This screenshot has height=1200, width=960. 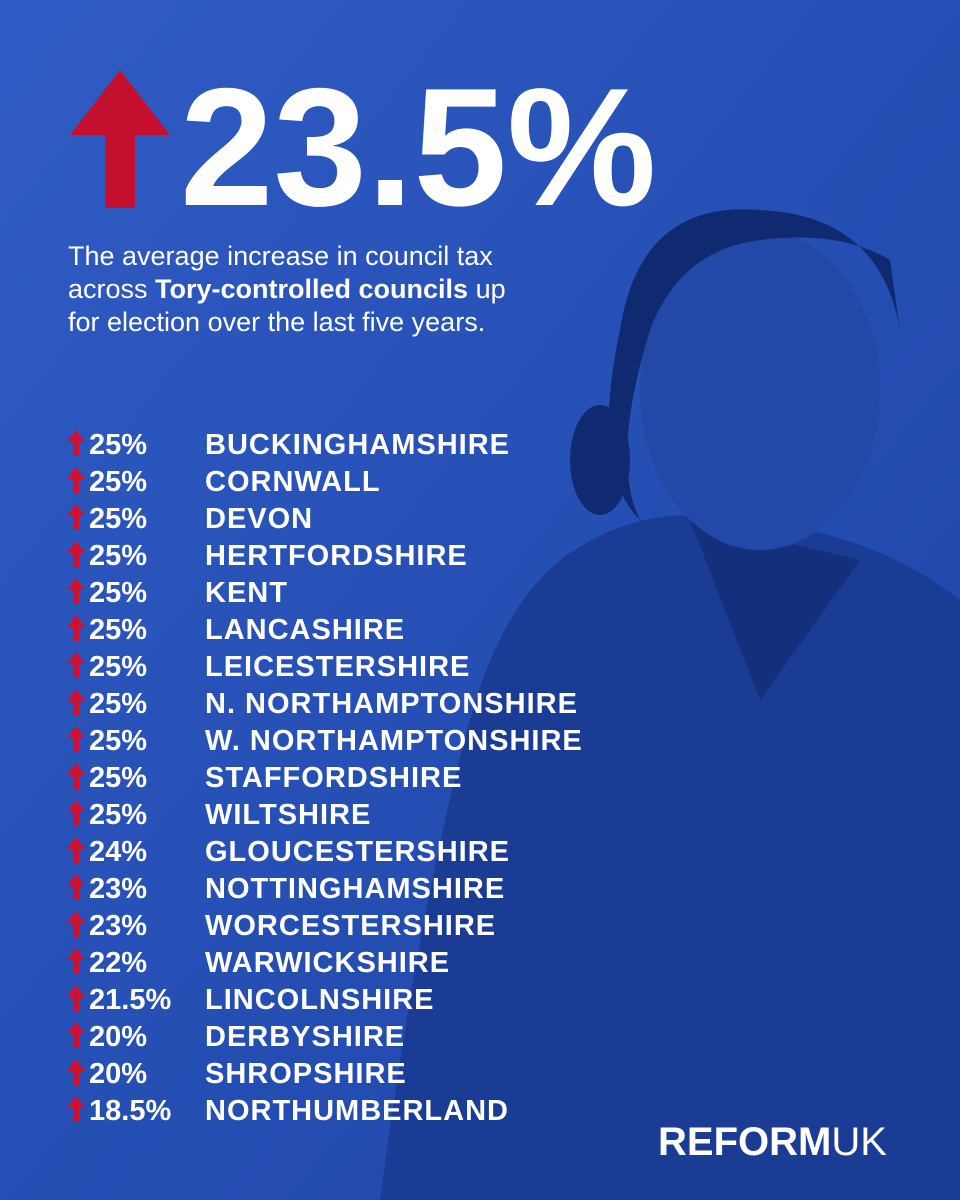 What do you see at coordinates (327, 963) in the screenshot?
I see `row-council: WARWICKSHIRE` at bounding box center [327, 963].